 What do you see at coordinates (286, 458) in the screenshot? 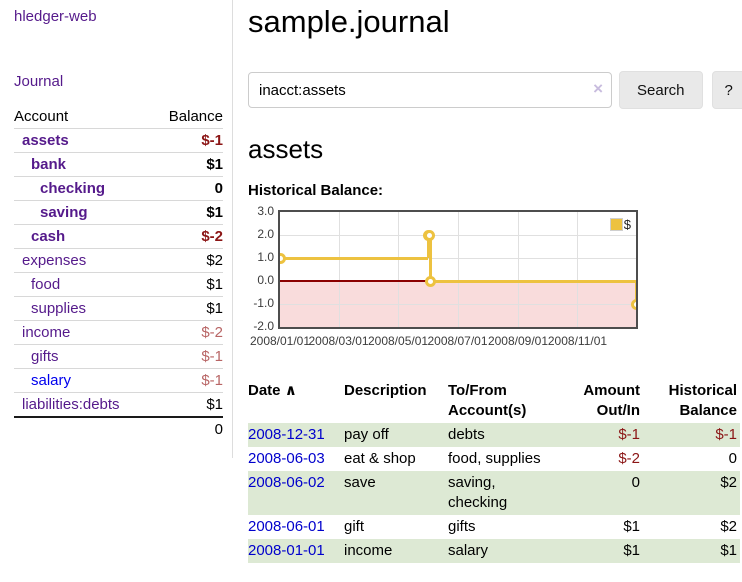
I see `transaction-date-link: 2008-06-03` at bounding box center [286, 458].